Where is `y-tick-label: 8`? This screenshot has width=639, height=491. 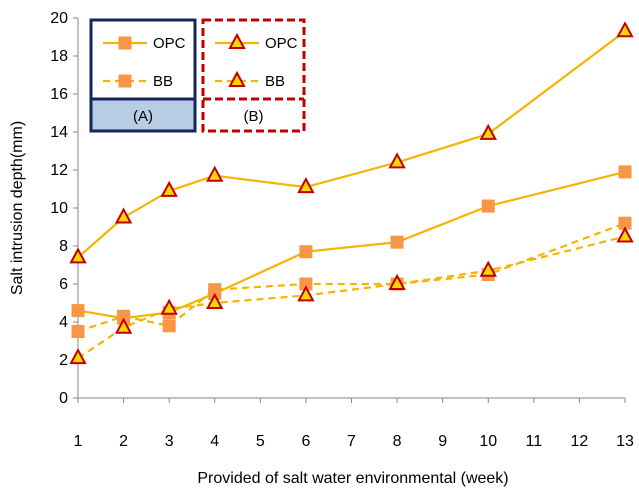
y-tick-label: 8 is located at coordinates (63, 246).